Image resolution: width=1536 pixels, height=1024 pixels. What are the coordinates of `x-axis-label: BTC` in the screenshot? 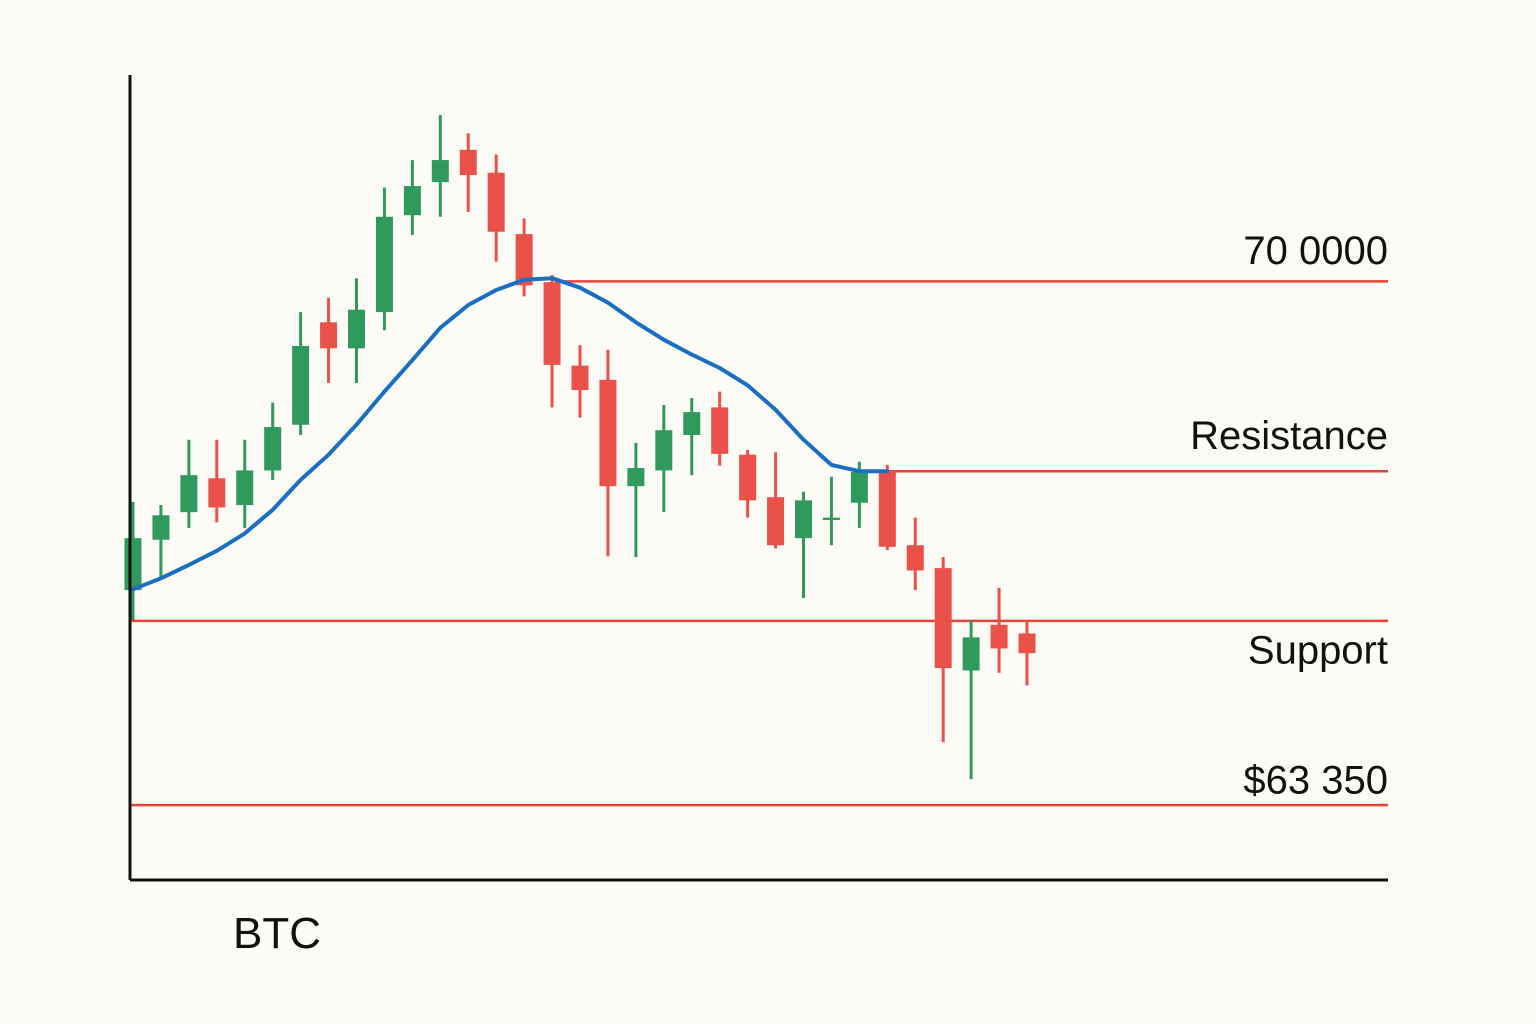 It's located at (277, 933).